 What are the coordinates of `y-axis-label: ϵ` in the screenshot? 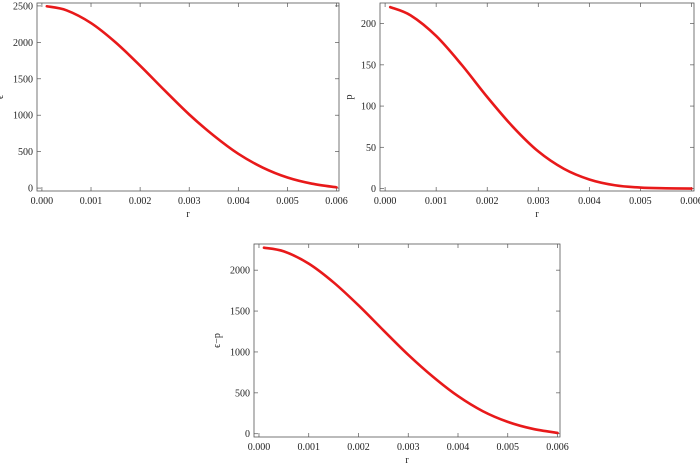 It's located at (3, 97).